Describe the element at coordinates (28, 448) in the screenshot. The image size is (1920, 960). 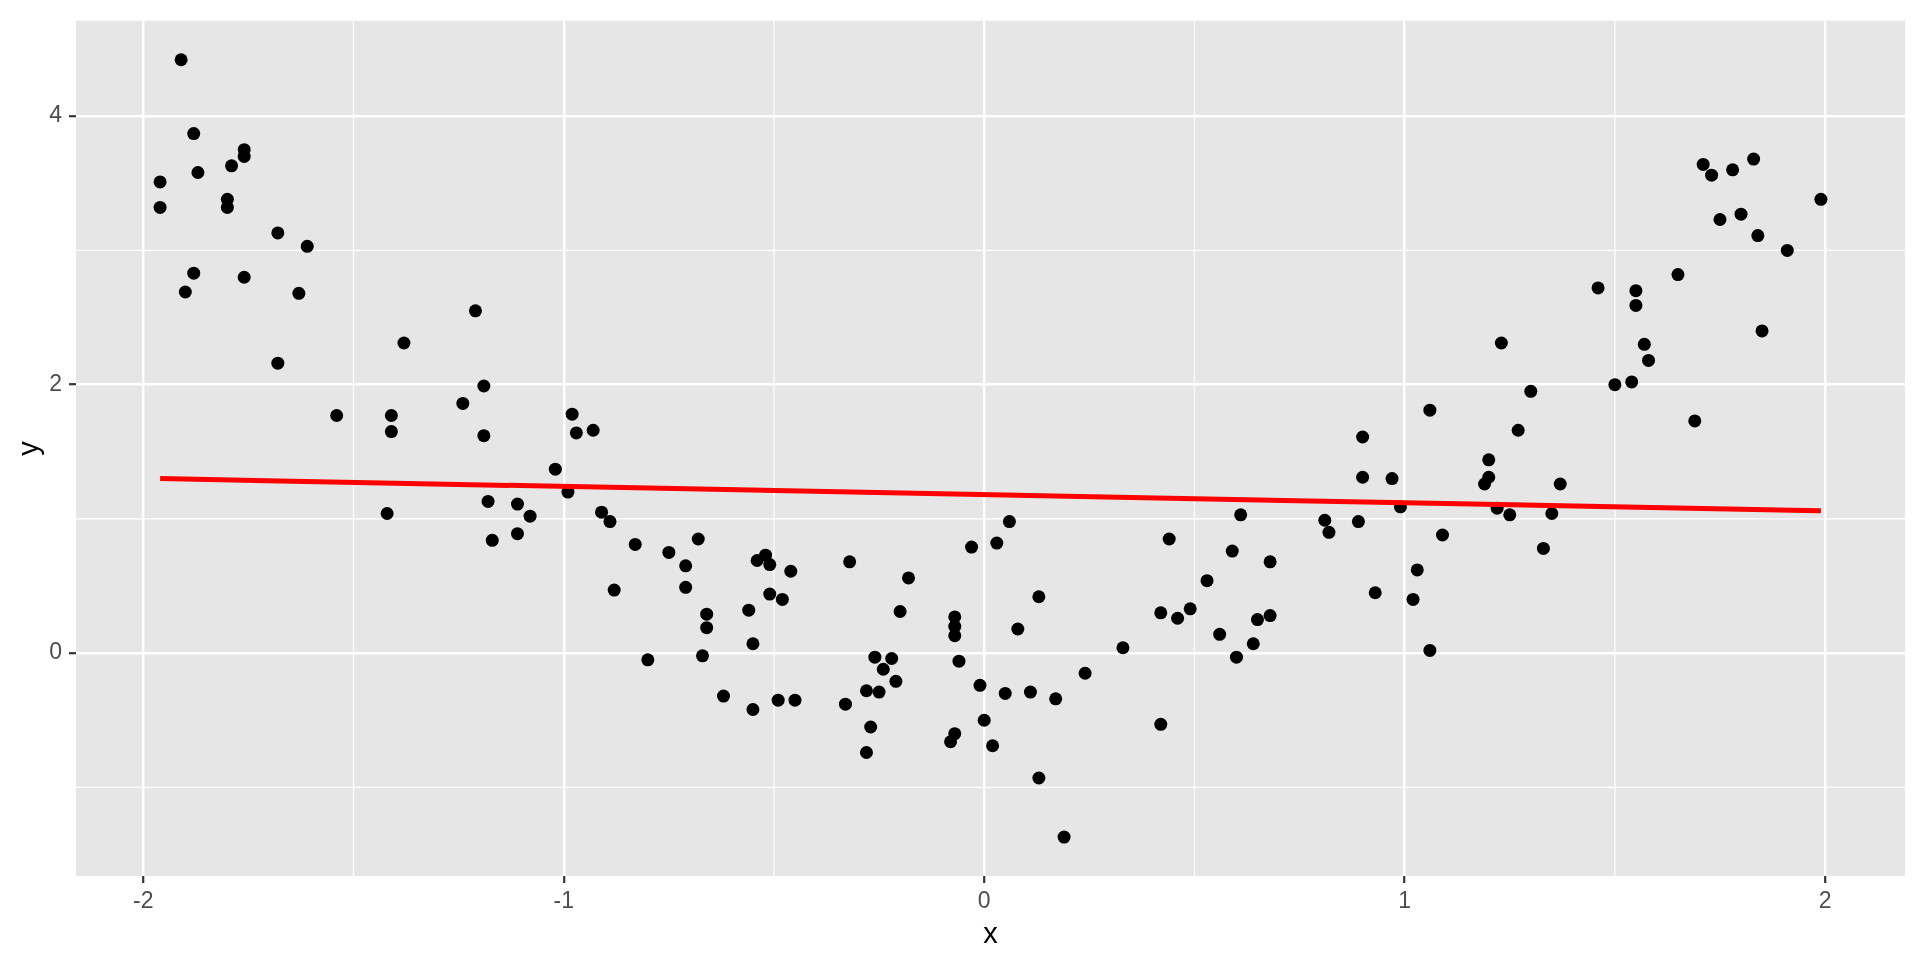
I see `y-axis-title: y` at that location.